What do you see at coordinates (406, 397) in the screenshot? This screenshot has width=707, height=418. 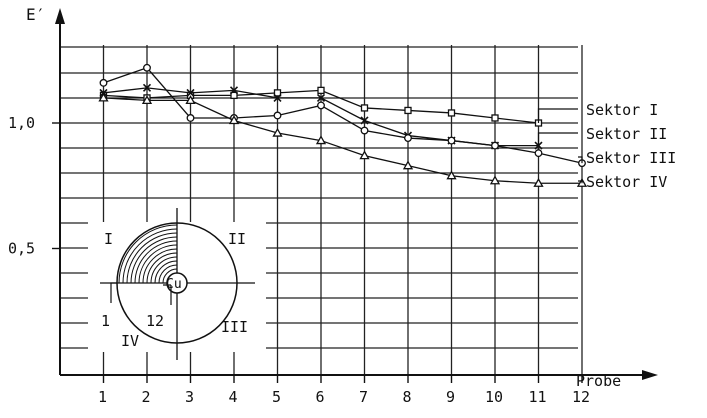 I see `x-tick-label: 8` at bounding box center [406, 397].